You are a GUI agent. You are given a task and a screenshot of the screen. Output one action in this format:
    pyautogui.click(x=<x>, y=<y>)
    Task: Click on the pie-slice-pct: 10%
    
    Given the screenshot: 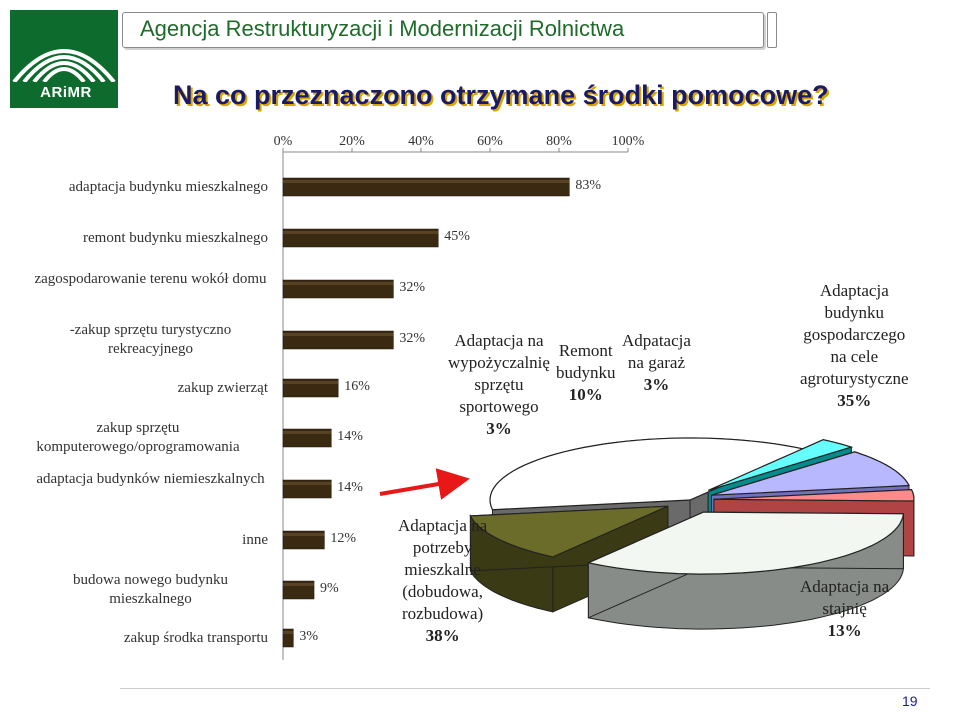 What is the action you would take?
    pyautogui.click(x=585, y=394)
    